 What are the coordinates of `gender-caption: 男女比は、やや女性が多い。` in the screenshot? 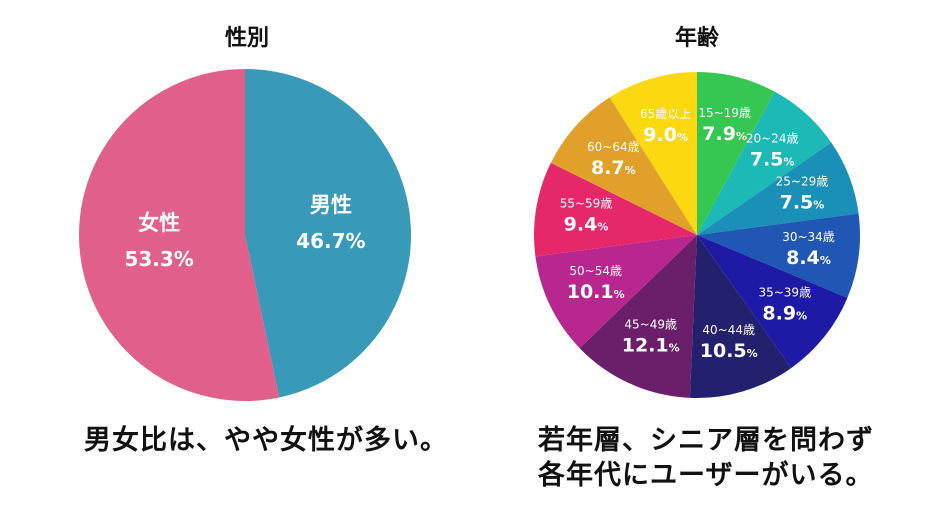 It's located at (266, 440).